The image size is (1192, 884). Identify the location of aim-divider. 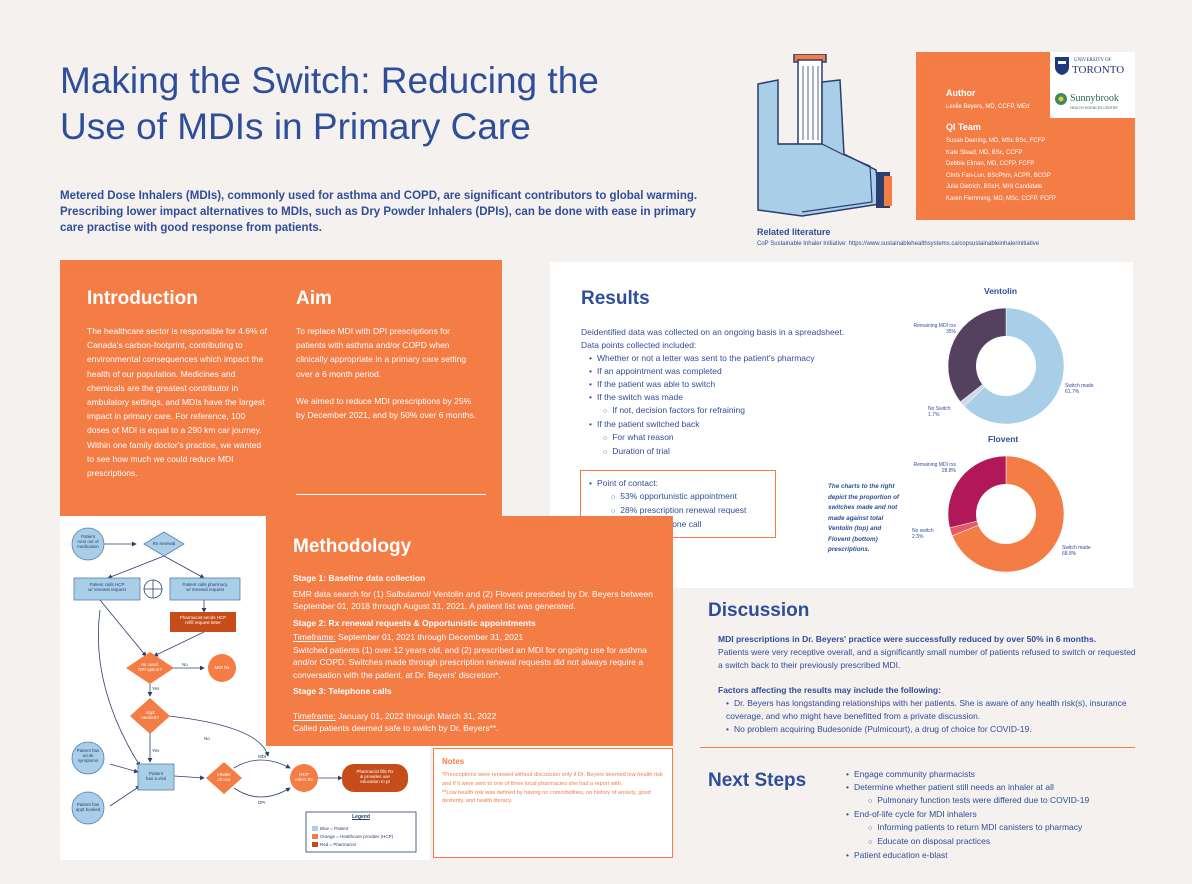
(391, 494).